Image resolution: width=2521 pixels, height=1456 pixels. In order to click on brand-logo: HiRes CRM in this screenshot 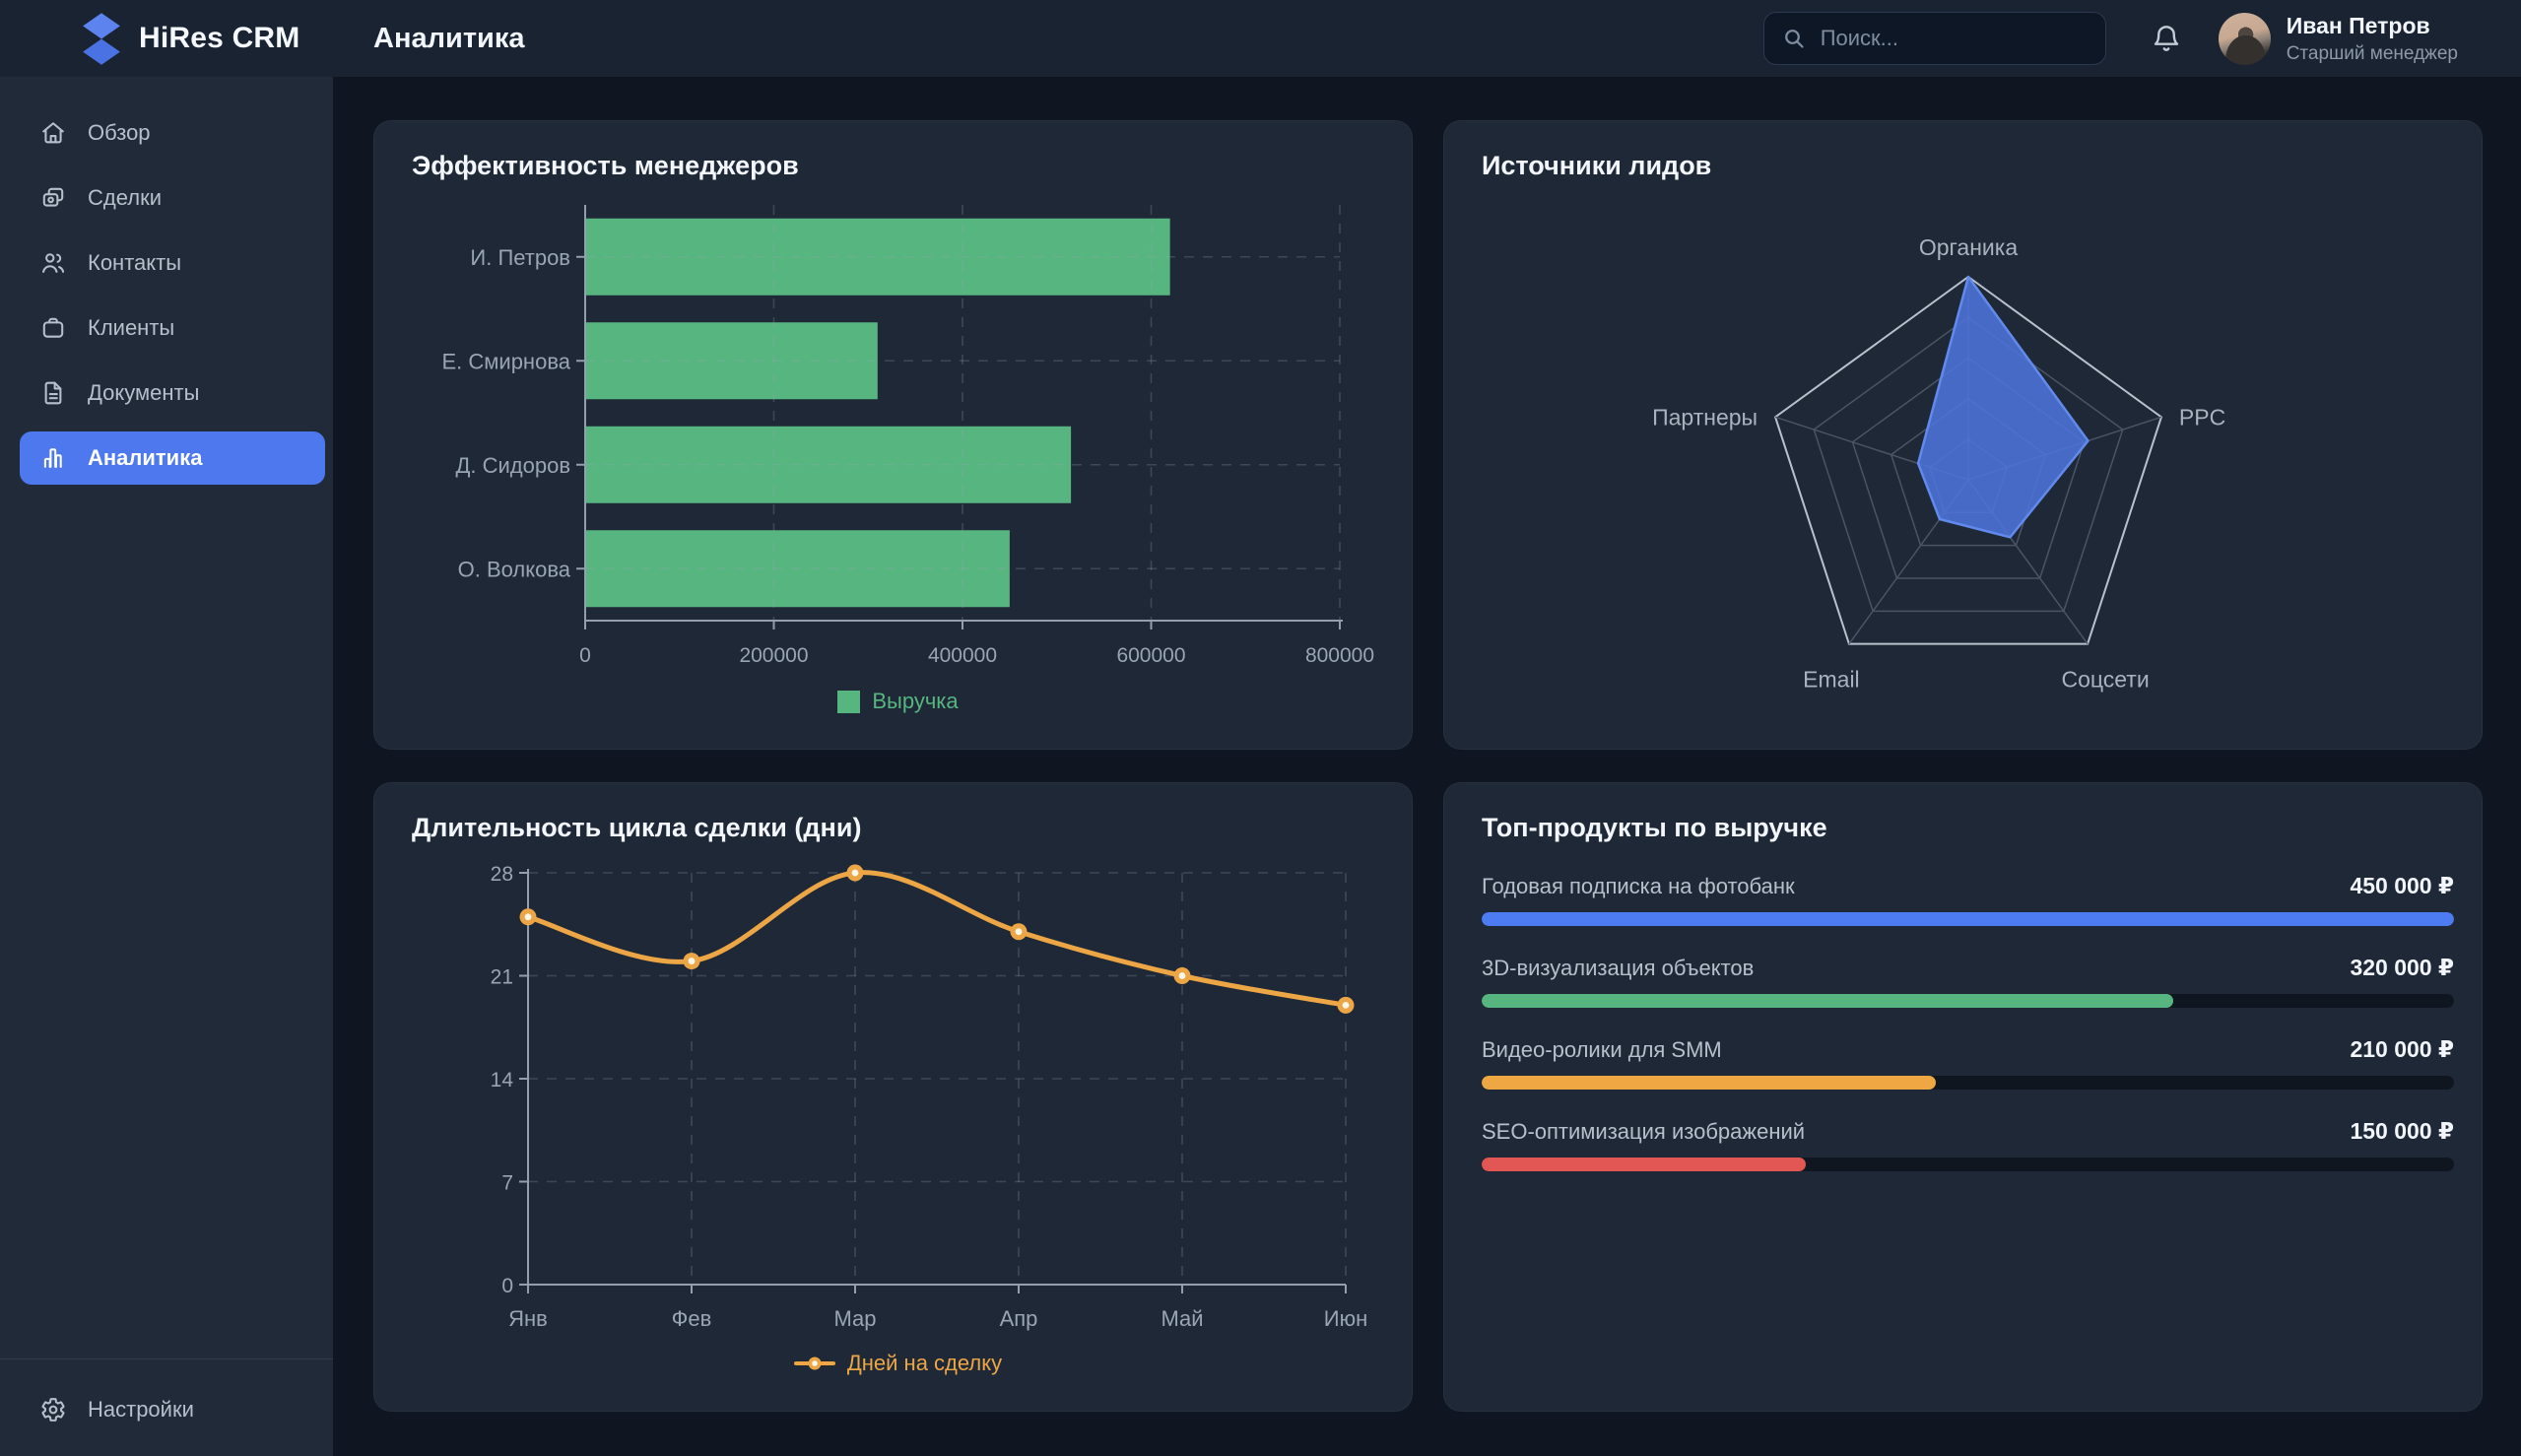, I will do `click(150, 39)`.